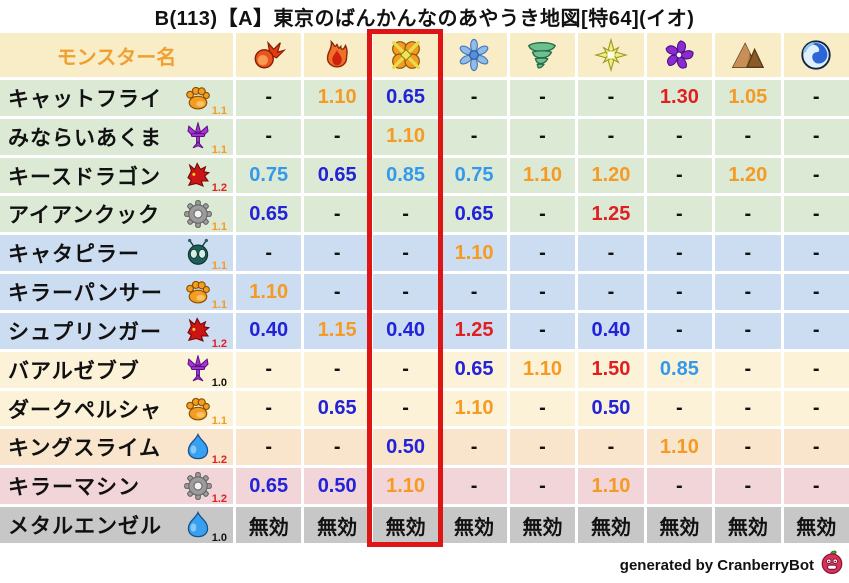 Image resolution: width=849 pixels, height=583 pixels. What do you see at coordinates (204, 292) in the screenshot?
I see `paw-family-icon: 1.1` at bounding box center [204, 292].